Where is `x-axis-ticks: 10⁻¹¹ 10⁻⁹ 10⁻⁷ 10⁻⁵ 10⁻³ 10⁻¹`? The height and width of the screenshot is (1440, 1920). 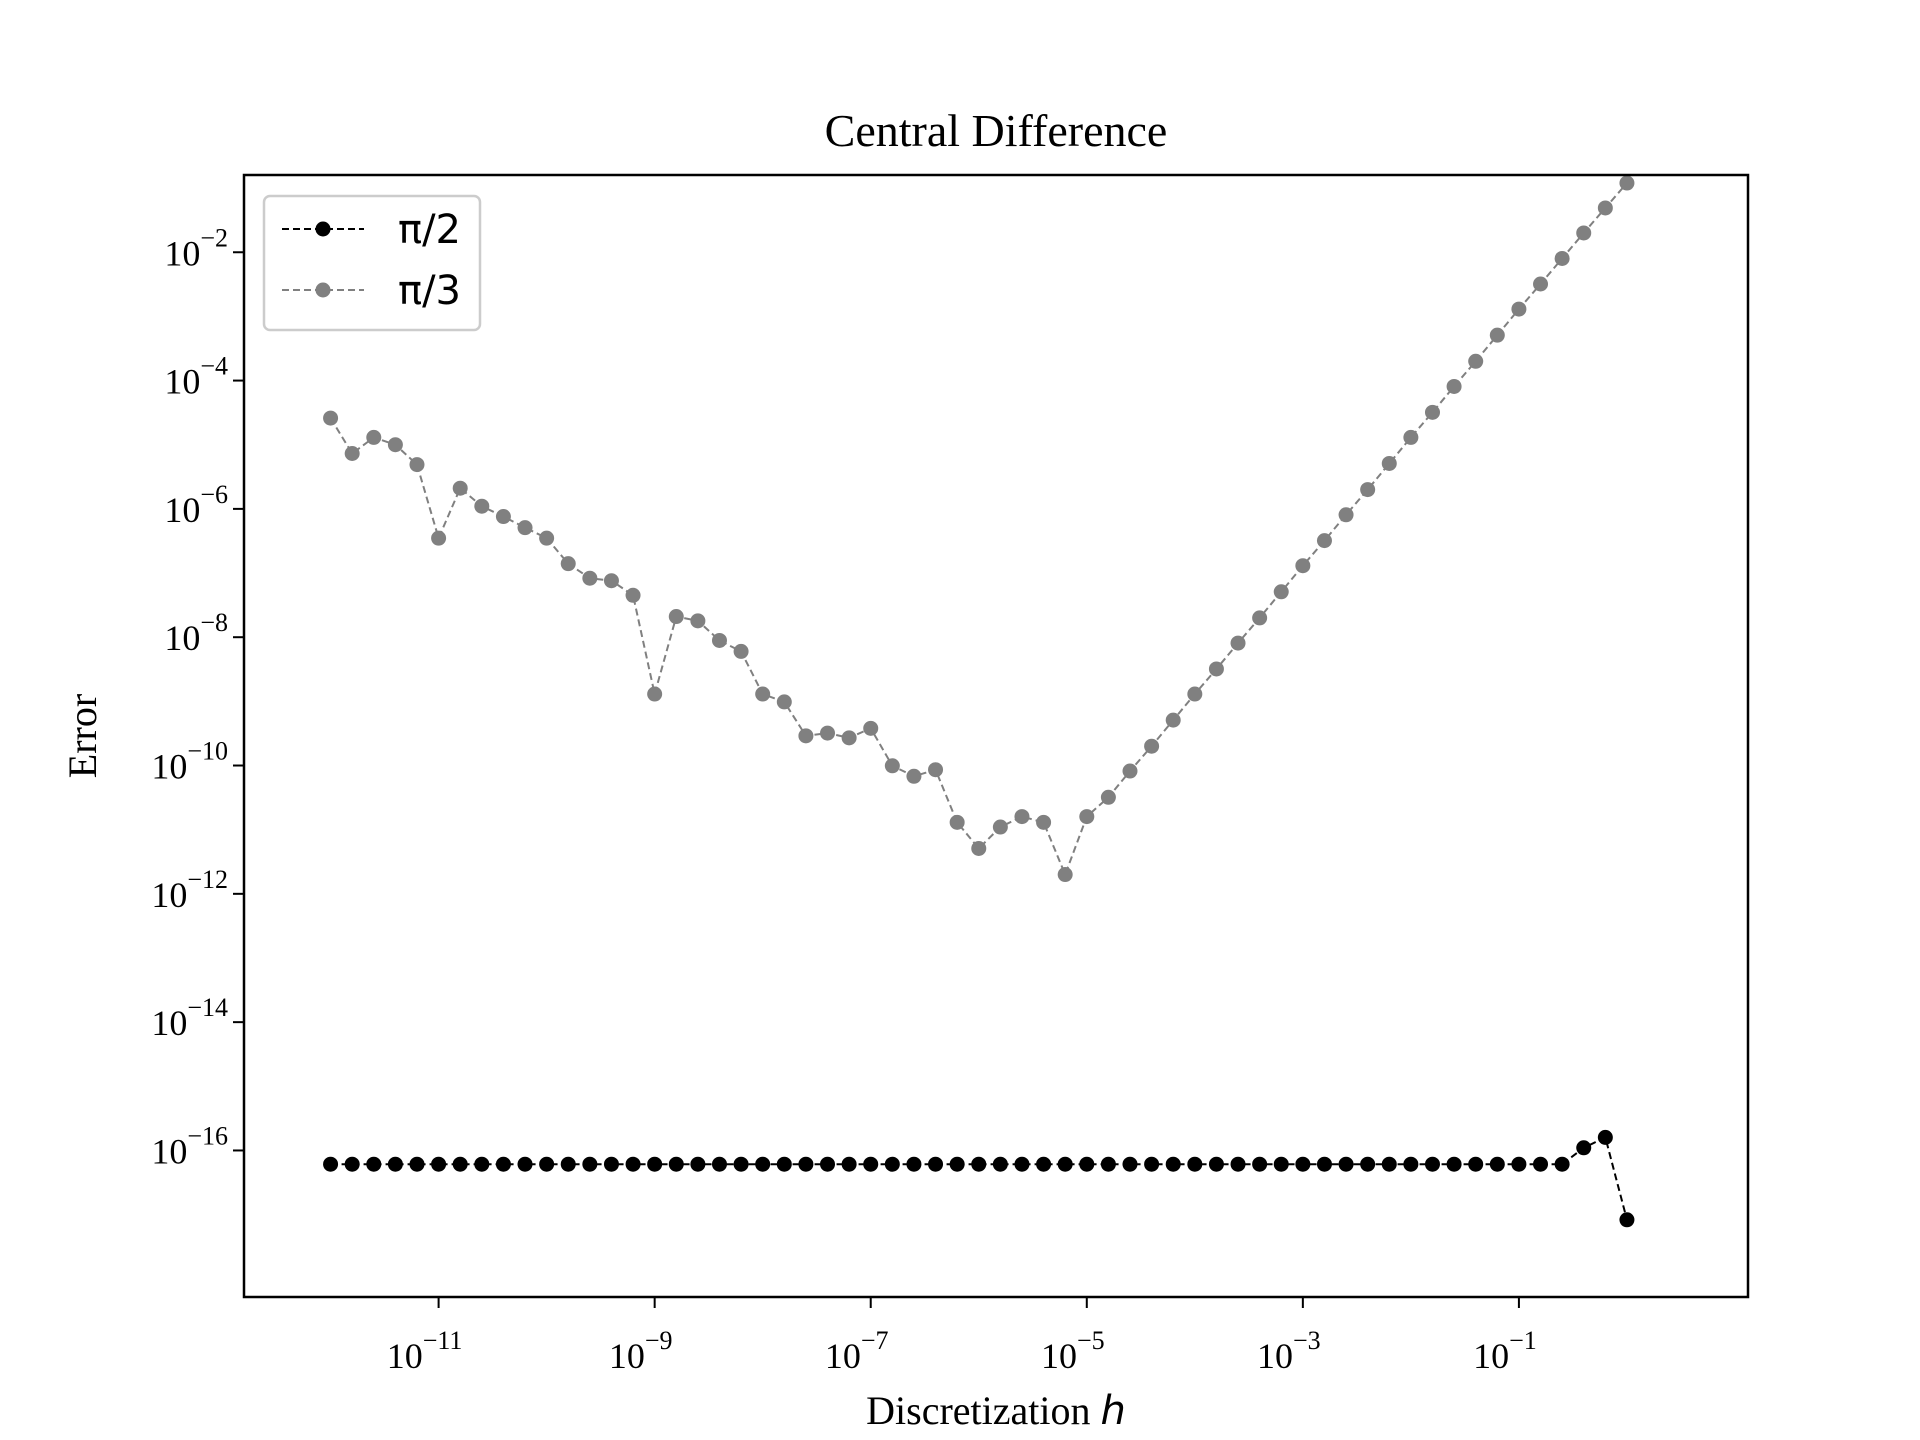 x-axis-ticks: 10⁻¹¹ 10⁻⁹ 10⁻⁷ 10⁻⁵ 10⁻³ 10⁻¹ is located at coordinates (962, 1336).